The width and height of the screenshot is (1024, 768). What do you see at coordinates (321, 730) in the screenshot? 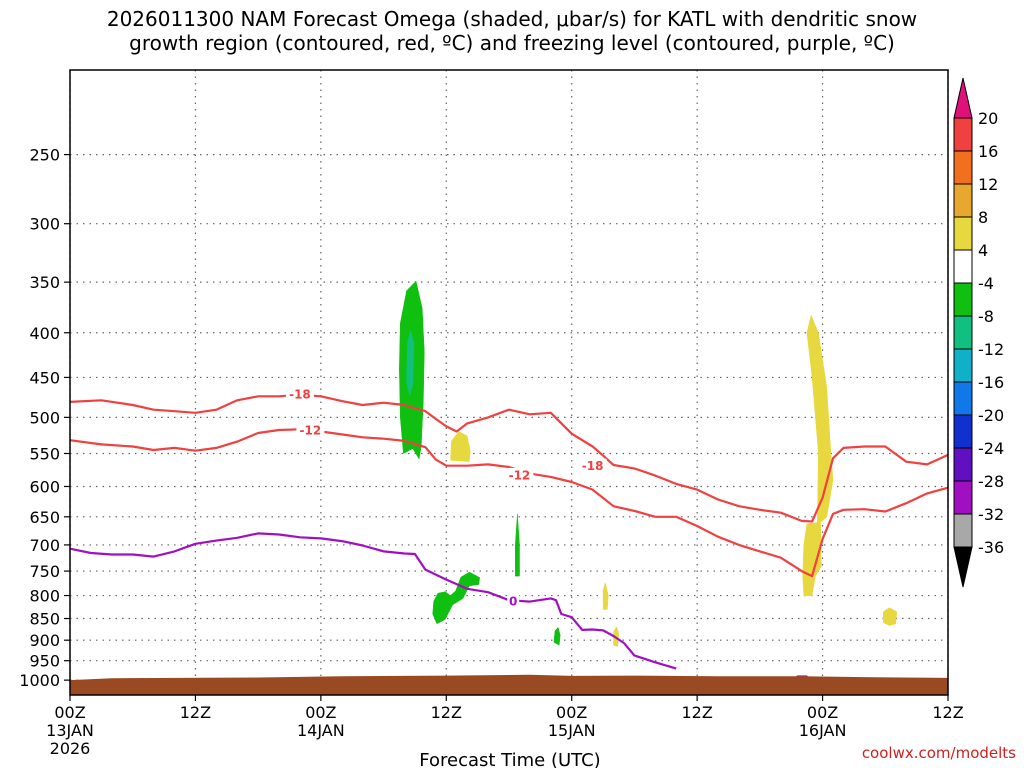
I see `x-tick-label: 14JAN` at bounding box center [321, 730].